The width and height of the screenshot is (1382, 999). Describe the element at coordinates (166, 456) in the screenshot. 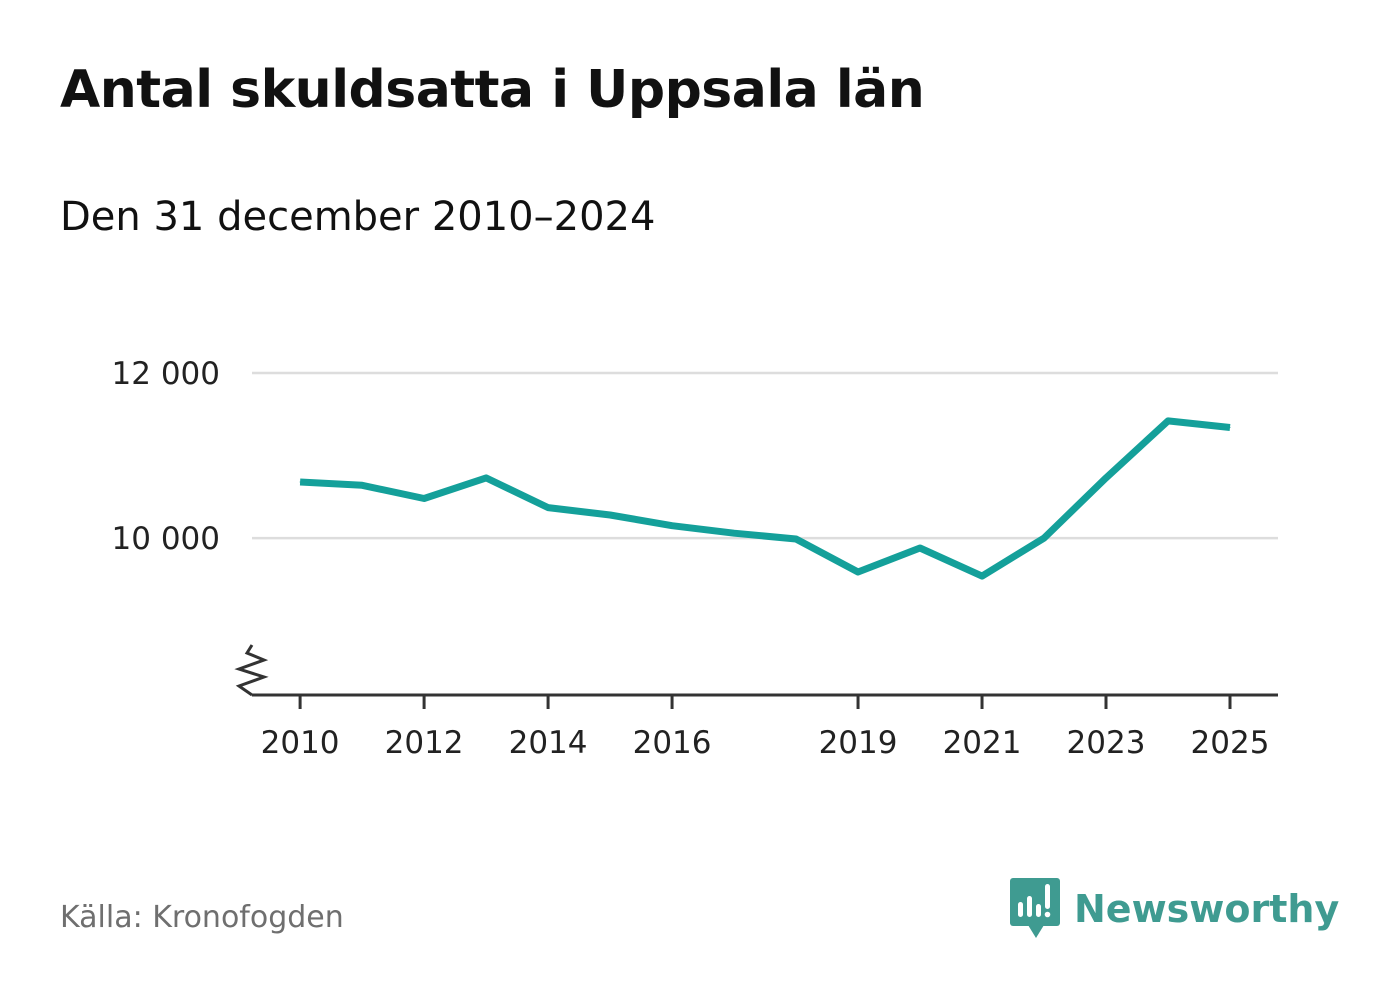

I see `y-tick-labels: 10 000 12 000` at that location.